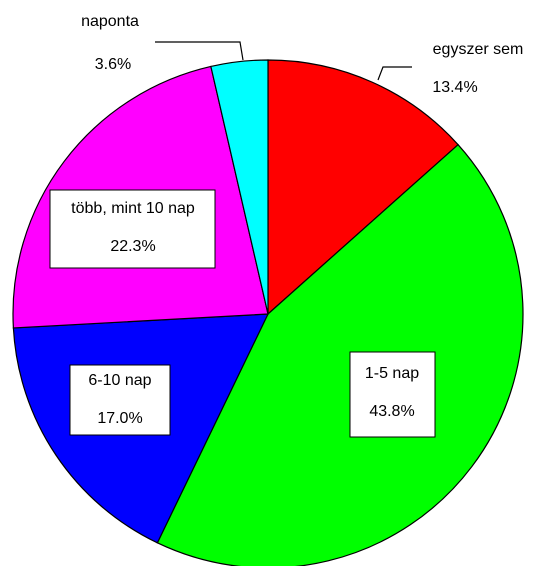  I want to click on slice-value-label: 22.3%, so click(132, 246).